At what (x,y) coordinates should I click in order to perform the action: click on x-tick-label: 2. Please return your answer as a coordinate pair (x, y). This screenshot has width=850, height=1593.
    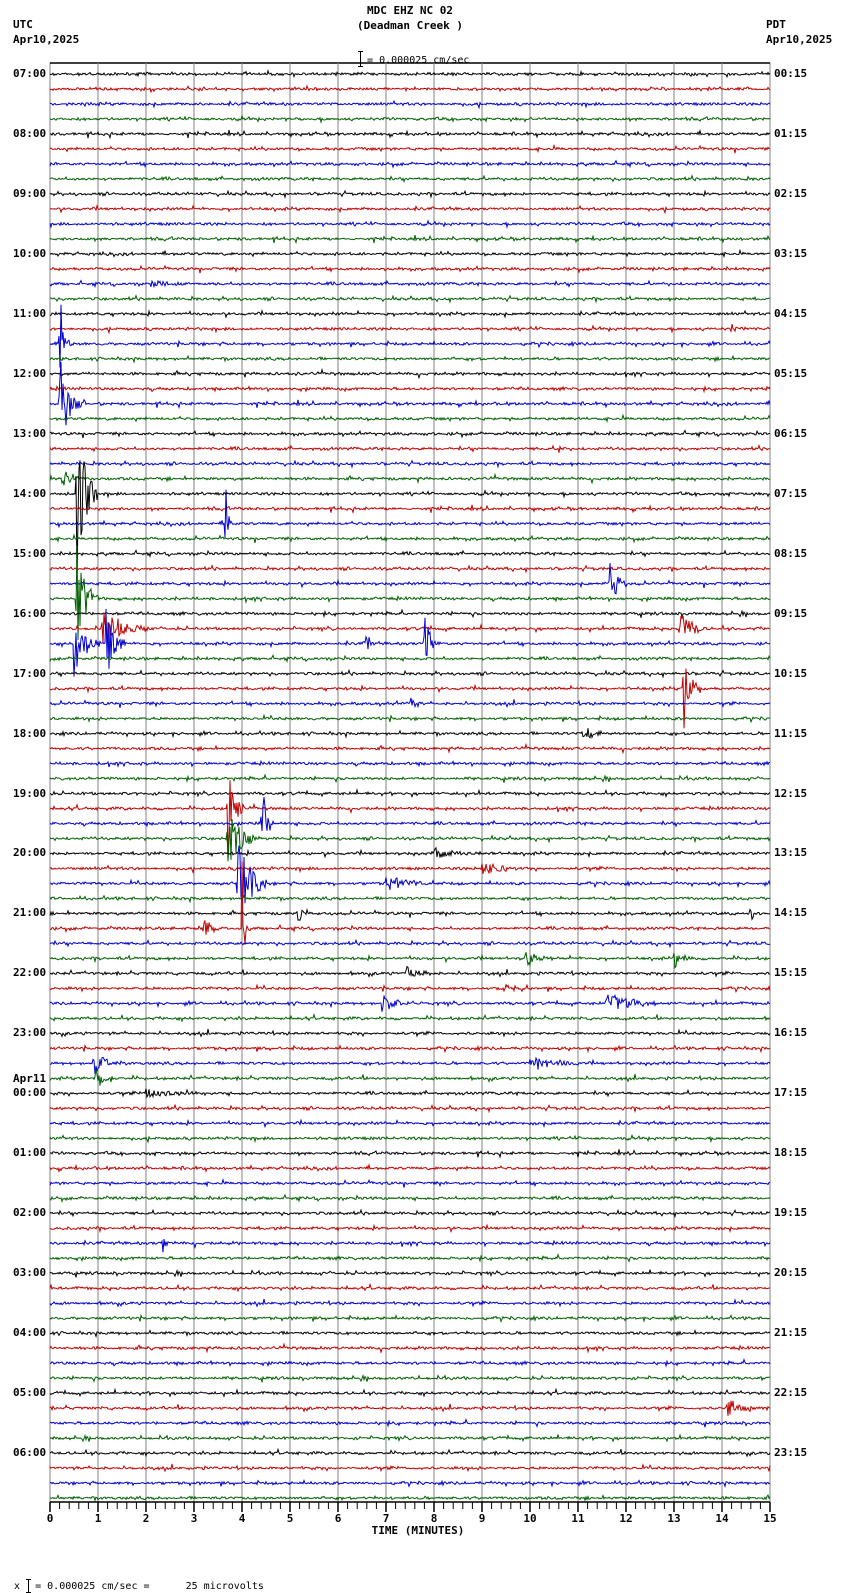
    Looking at the image, I should click on (146, 1518).